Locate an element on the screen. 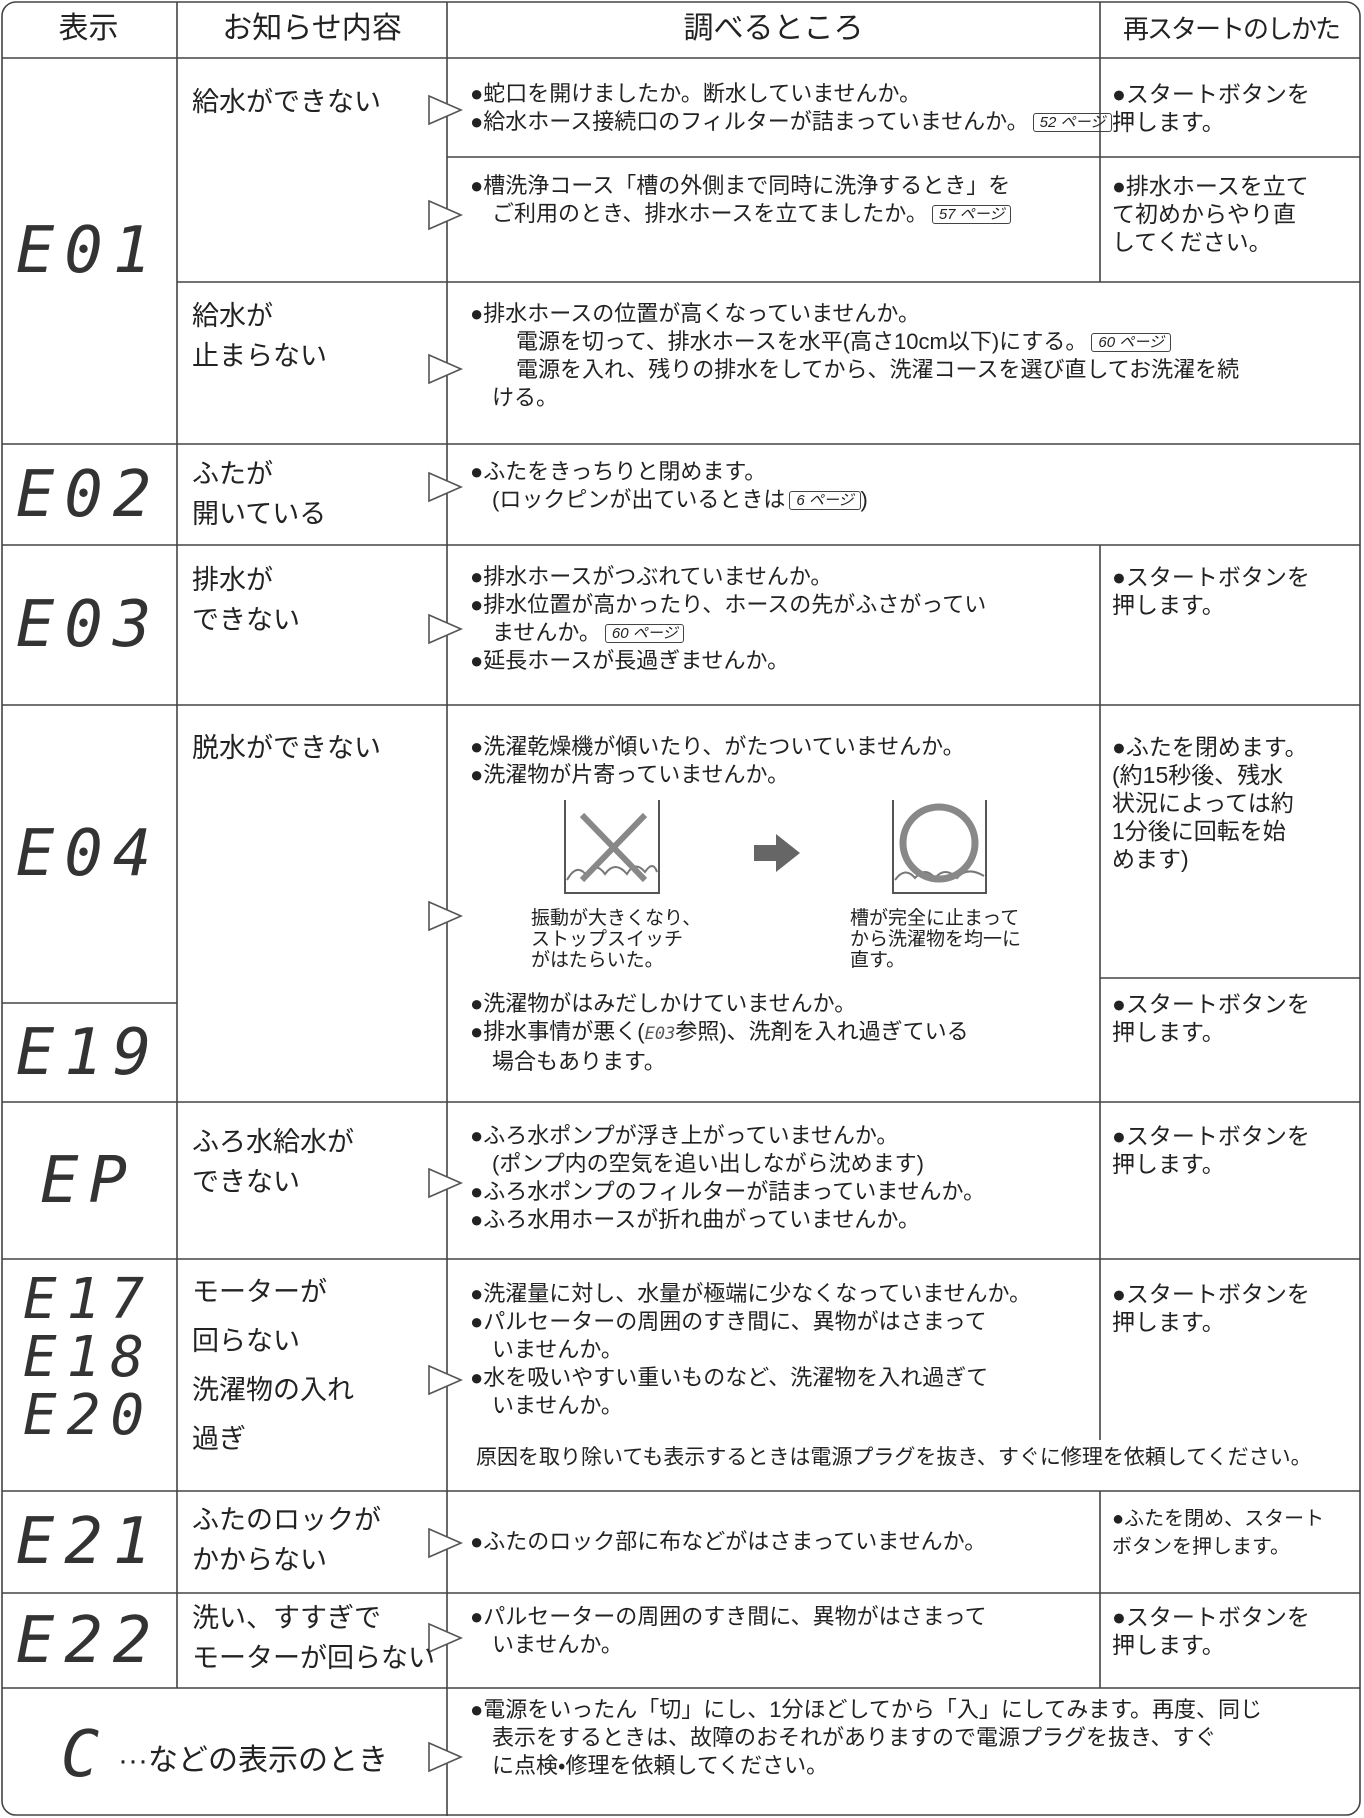 This screenshot has height=1818, width=1364. check-line: ●槽洗浄コース「槽の外側まで同時に洗浄するとき」を is located at coordinates (740, 185).